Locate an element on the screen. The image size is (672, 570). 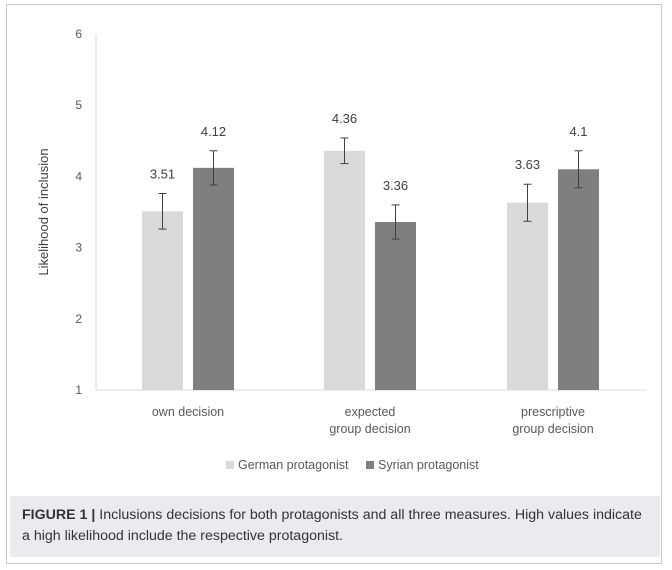
y-tick-label: 6 is located at coordinates (78, 34).